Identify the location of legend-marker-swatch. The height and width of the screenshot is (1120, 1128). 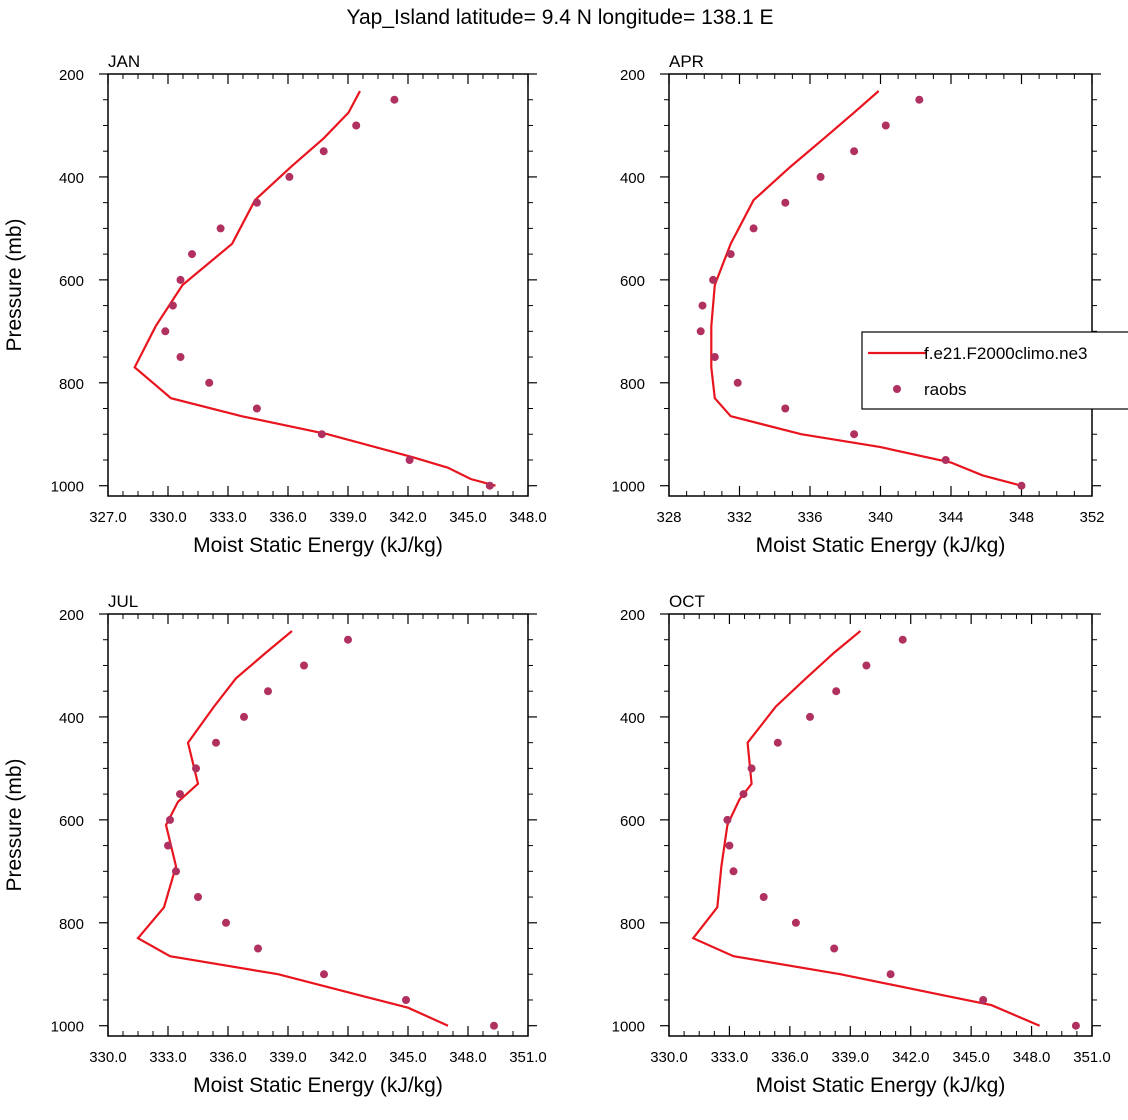
(897, 389).